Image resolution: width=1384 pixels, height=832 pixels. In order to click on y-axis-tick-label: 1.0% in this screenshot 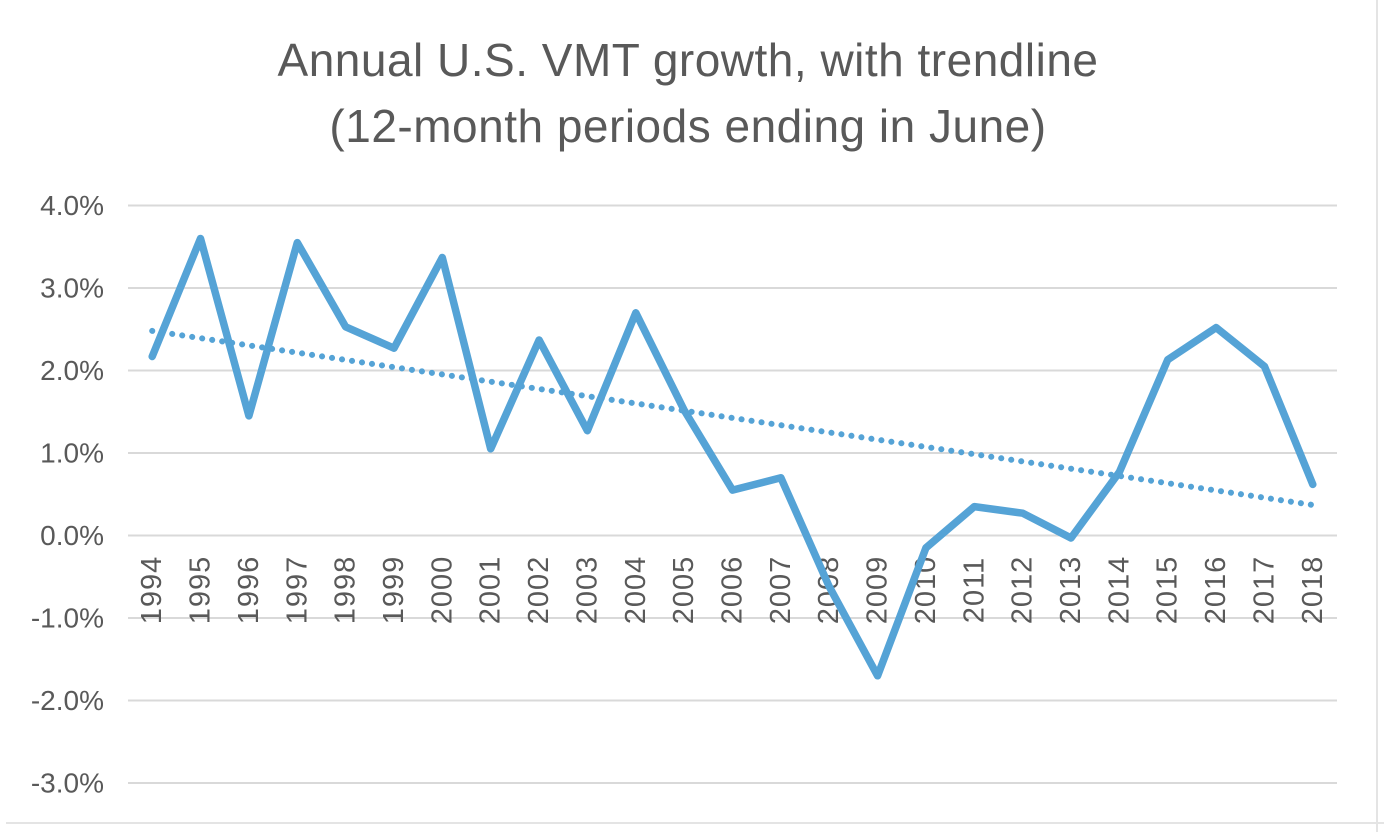, I will do `click(72, 453)`.